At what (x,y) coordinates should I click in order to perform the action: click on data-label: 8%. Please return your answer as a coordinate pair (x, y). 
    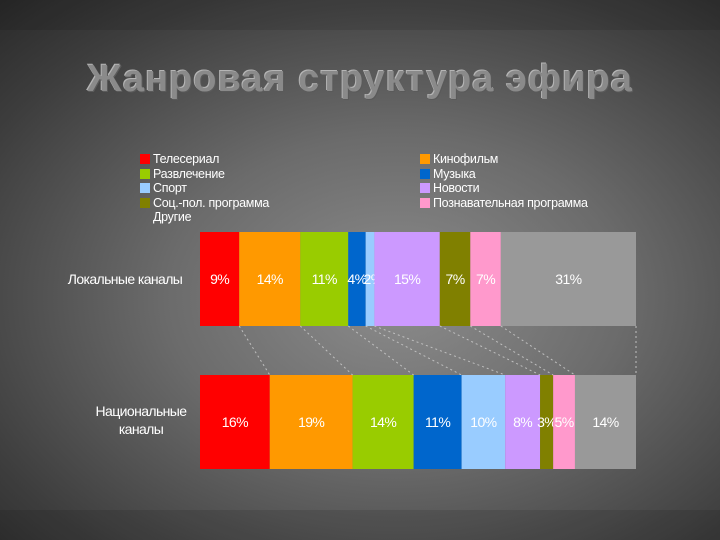
    Looking at the image, I should click on (522, 422).